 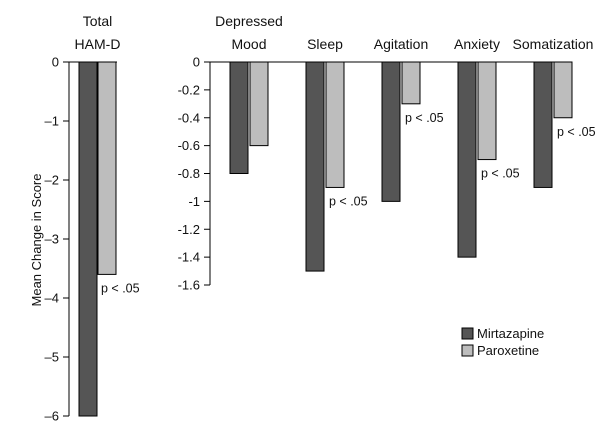 I want to click on legend: Mirtazapine Paroxetine, so click(x=502, y=342).